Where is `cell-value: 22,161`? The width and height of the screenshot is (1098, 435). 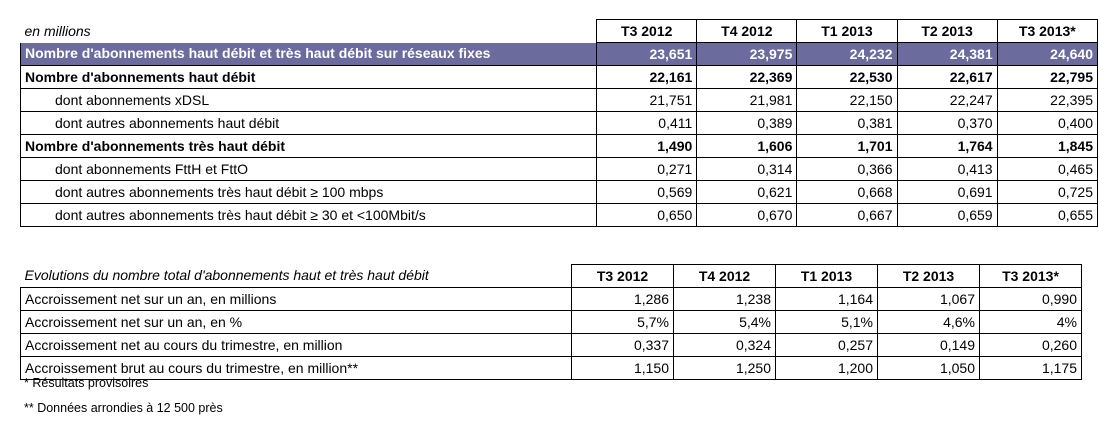 cell-value: 22,161 is located at coordinates (647, 77).